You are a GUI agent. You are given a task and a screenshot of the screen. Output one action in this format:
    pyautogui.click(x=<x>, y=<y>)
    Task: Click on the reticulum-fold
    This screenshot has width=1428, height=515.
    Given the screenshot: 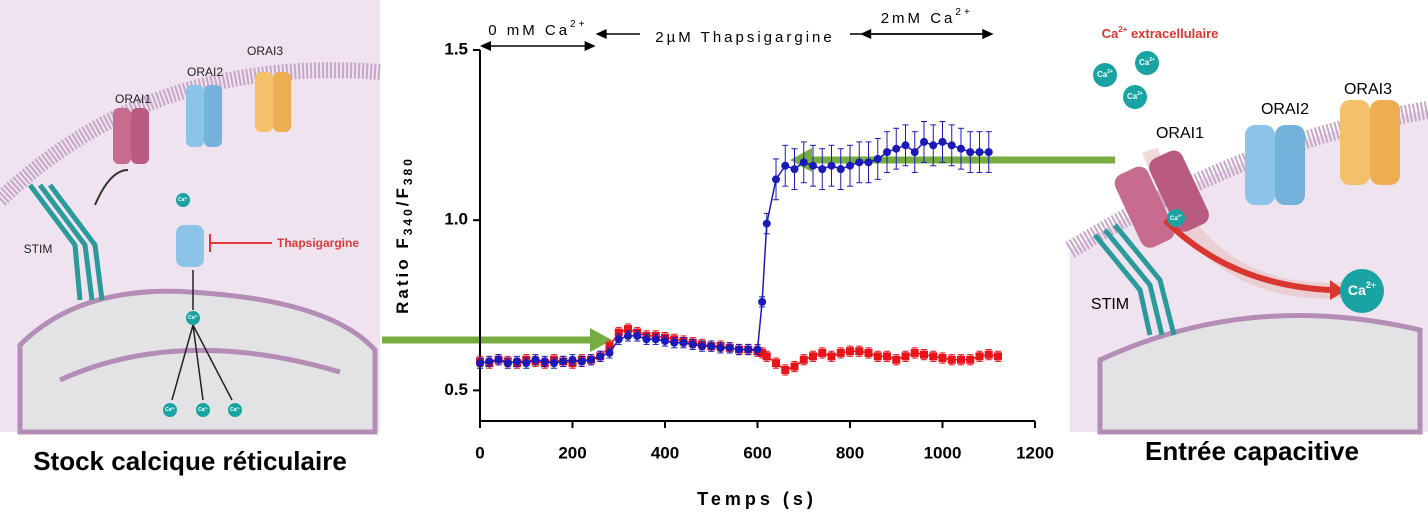 What is the action you would take?
    pyautogui.click(x=199, y=365)
    